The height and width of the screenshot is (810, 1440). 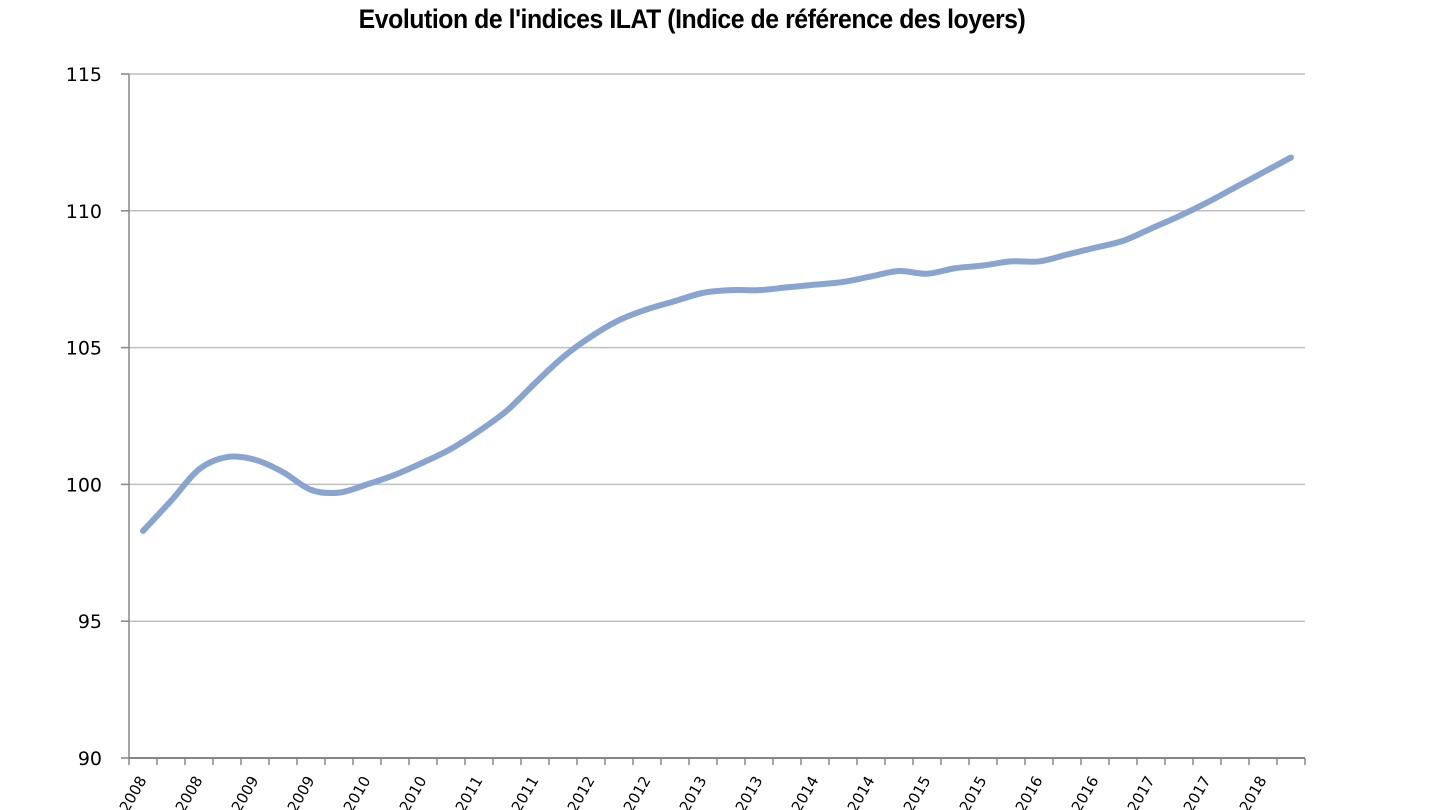 I want to click on y-tick-label: 105, so click(x=84, y=349).